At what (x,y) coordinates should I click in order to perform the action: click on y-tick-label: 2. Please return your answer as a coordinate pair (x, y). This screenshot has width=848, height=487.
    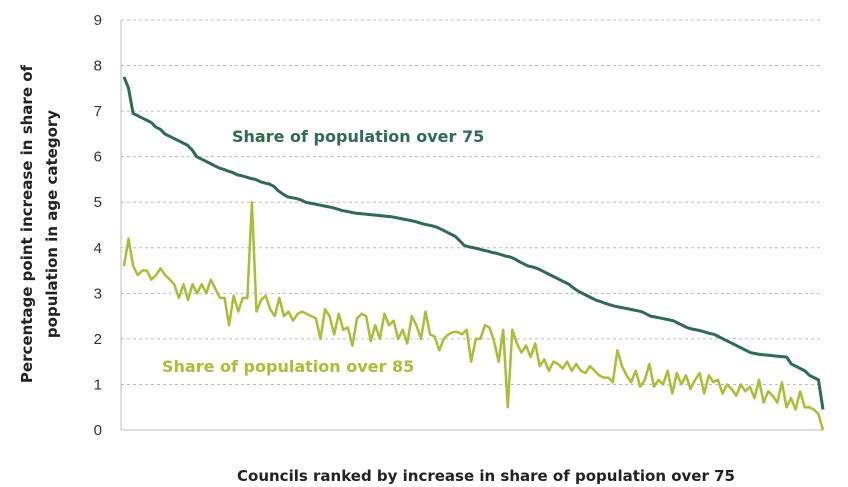
    Looking at the image, I should click on (98, 339).